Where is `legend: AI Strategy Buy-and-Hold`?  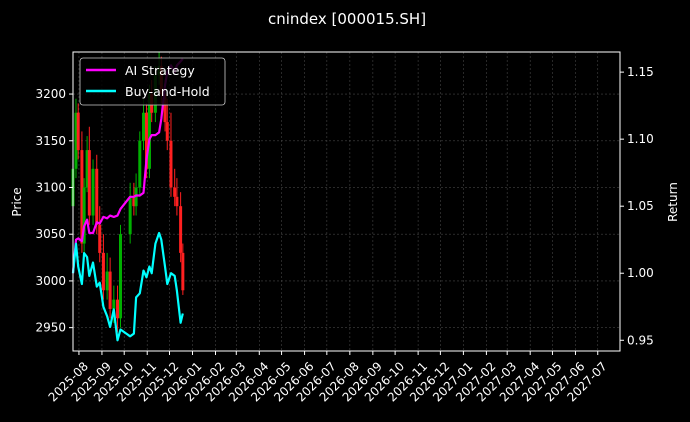
legend: AI Strategy Buy-and-Hold is located at coordinates (152, 81).